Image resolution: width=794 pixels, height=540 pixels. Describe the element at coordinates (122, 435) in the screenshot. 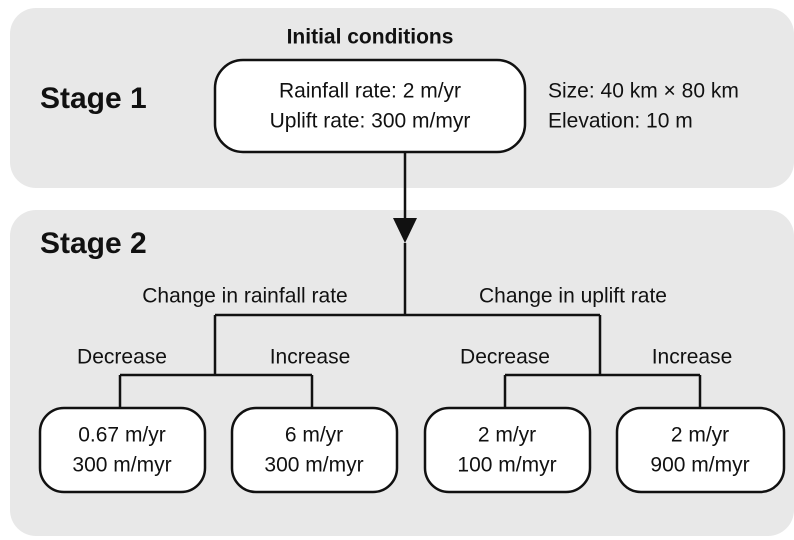

I see `option-line: 0.67 m/yr` at that location.